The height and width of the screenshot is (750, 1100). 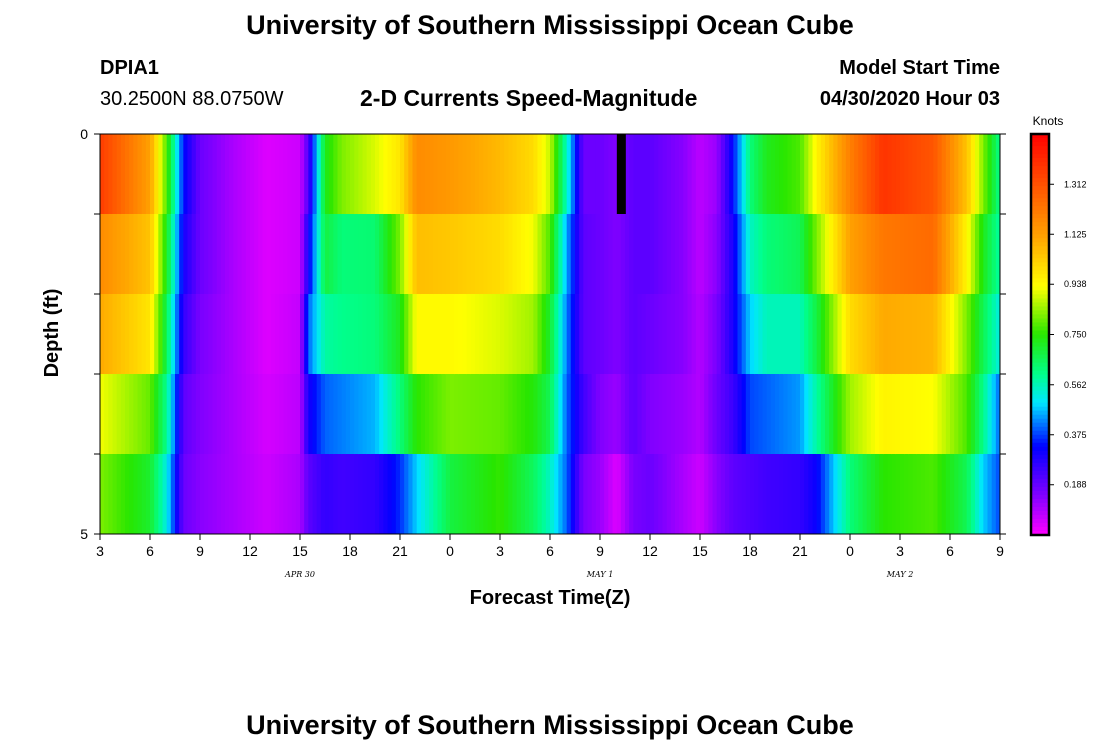 I want to click on x-axis-label: Forecast Time(Z), so click(x=550, y=598).